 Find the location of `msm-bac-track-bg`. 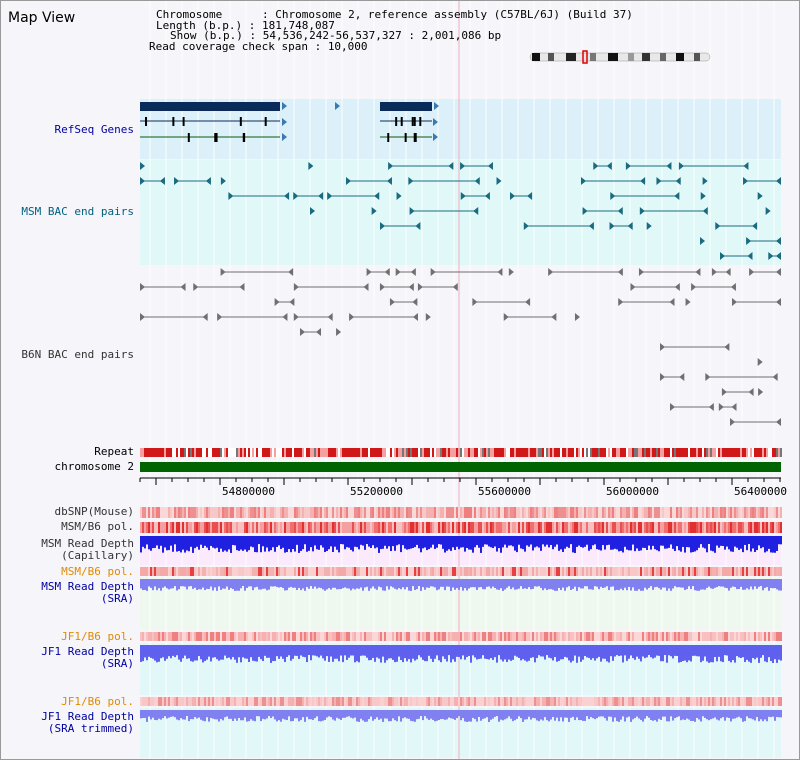

msm-bac-track-bg is located at coordinates (460, 212).